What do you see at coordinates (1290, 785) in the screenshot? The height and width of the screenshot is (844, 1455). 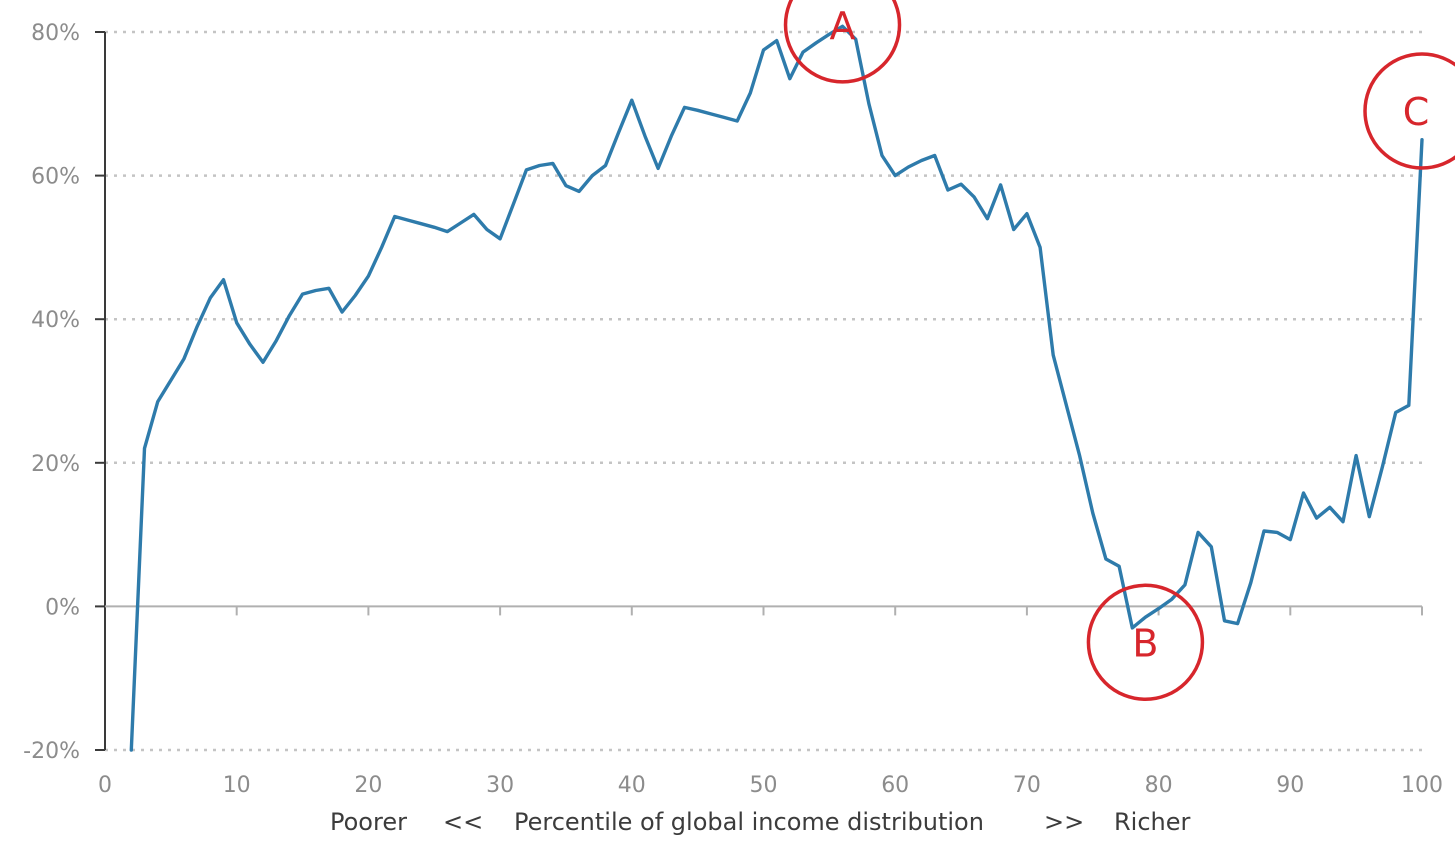 I see `x-tick-label: 90` at bounding box center [1290, 785].